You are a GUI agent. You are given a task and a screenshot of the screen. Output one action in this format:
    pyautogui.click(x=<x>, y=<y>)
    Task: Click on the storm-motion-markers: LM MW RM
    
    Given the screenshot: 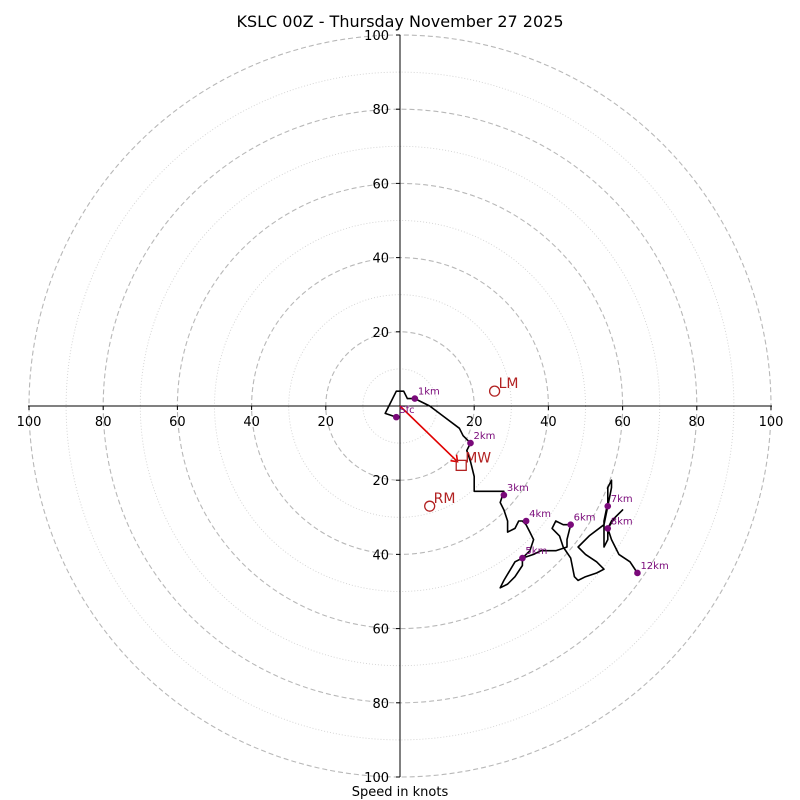 What is the action you would take?
    pyautogui.click(x=471, y=444)
    